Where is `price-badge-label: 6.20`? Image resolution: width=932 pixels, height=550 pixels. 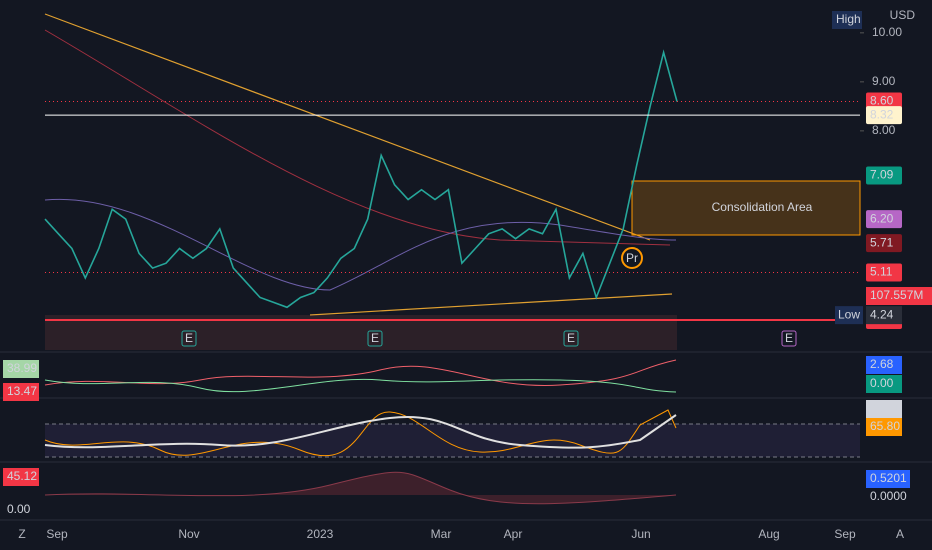
price-badge-label: 6.20 is located at coordinates (882, 218).